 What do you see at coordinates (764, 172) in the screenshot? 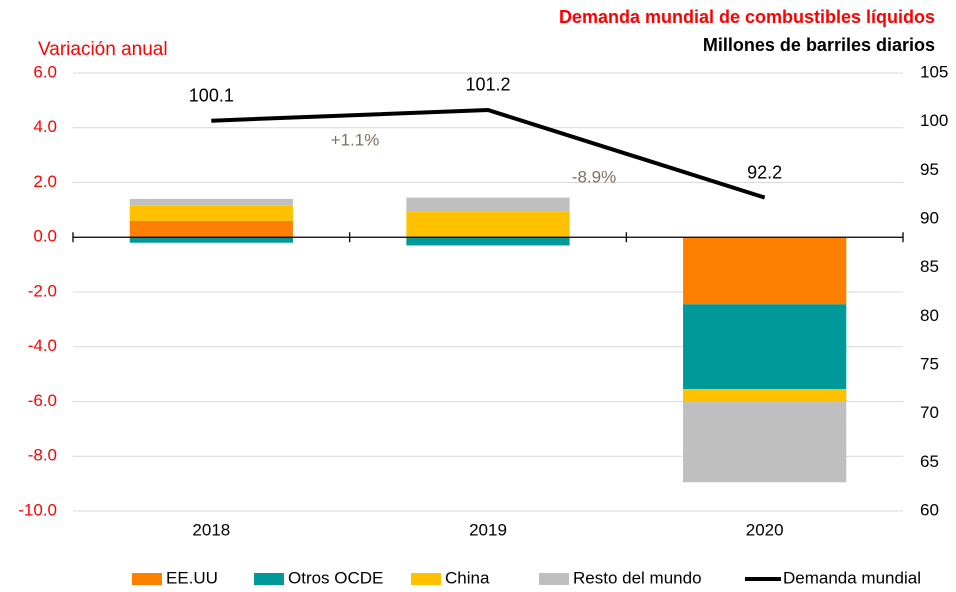
I see `data-label: 92.2` at bounding box center [764, 172].